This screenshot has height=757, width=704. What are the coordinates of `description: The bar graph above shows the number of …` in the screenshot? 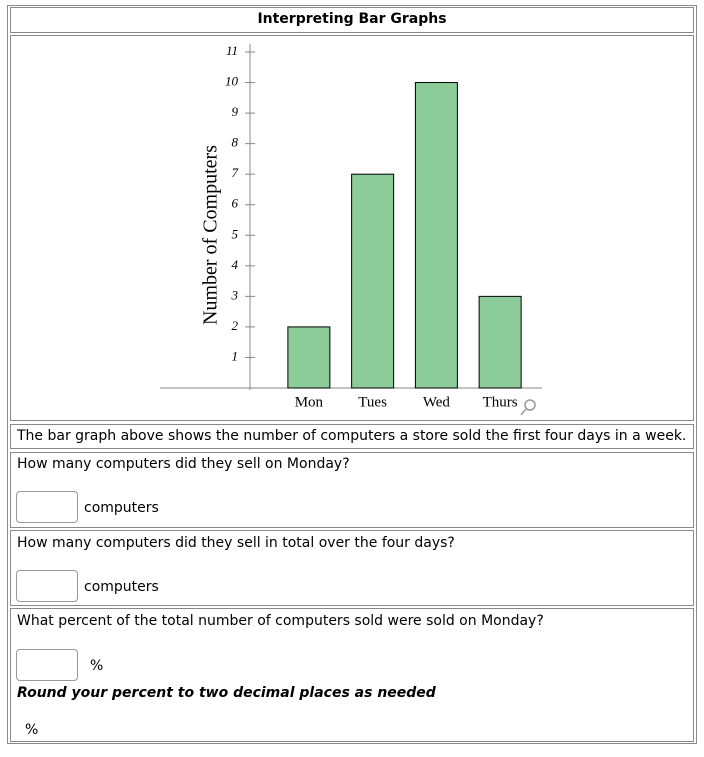 It's located at (352, 436).